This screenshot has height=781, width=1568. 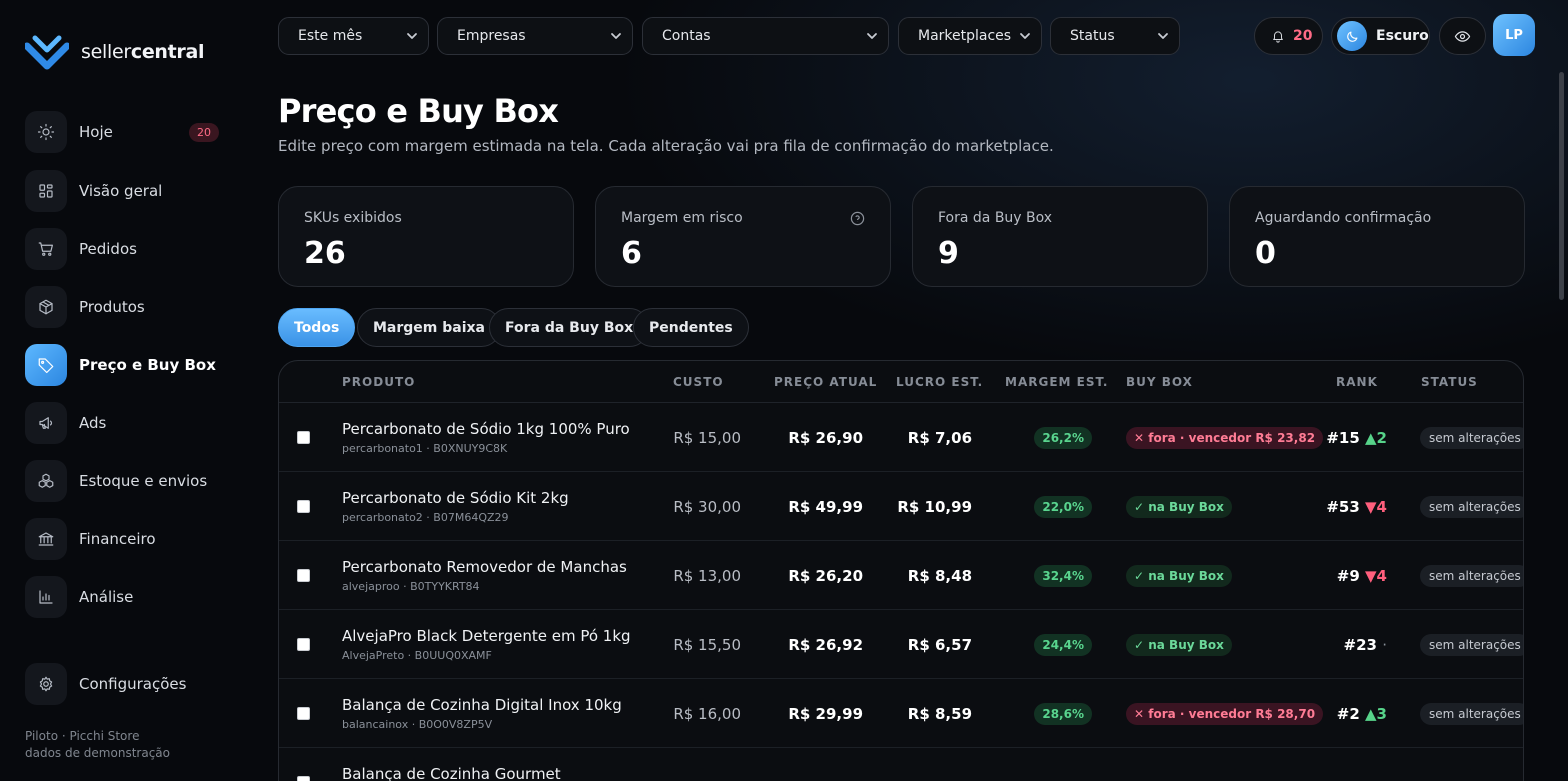 I want to click on price-value: R$ 29,99, so click(x=825, y=714).